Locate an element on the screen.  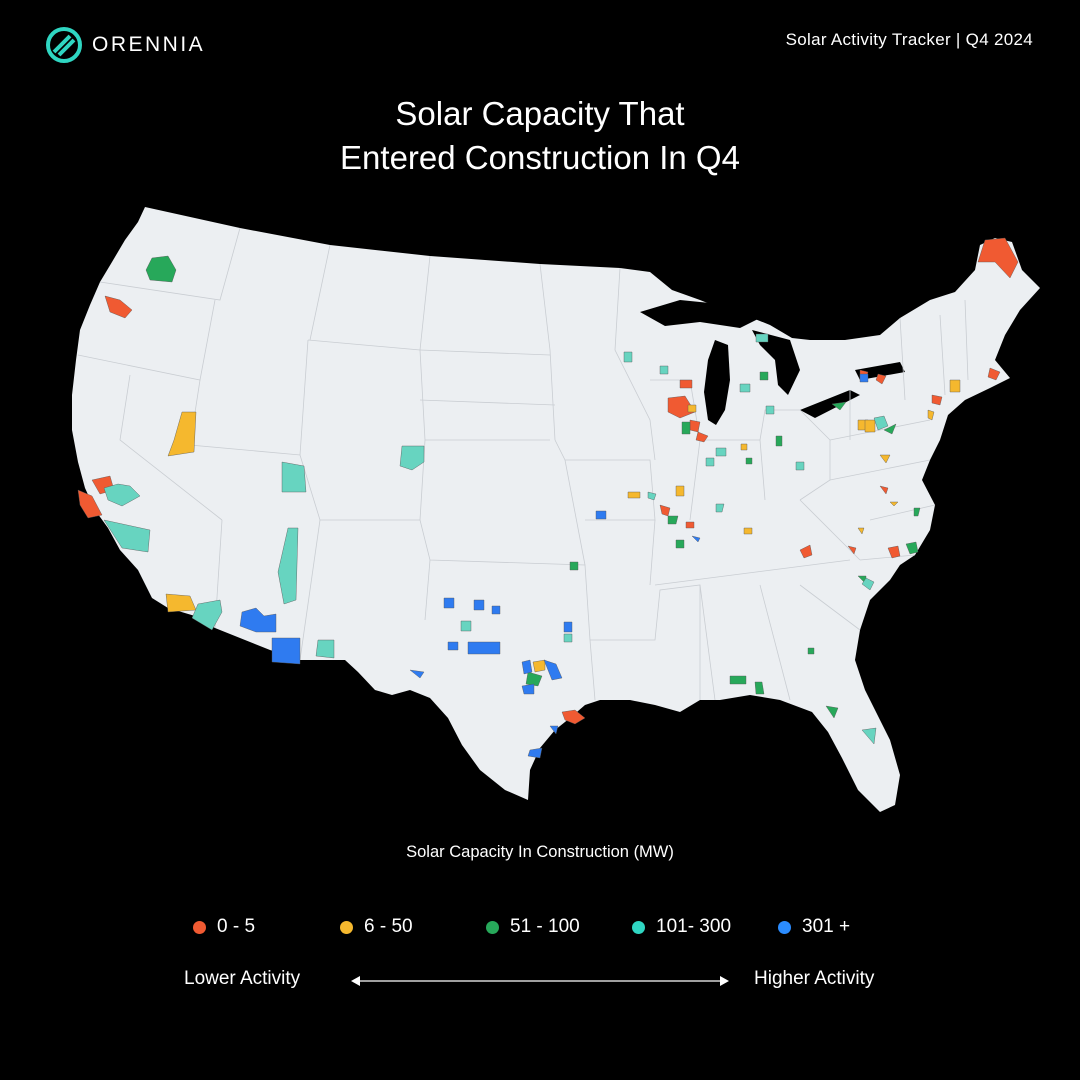
double-arrow-icon is located at coordinates (540, 981).